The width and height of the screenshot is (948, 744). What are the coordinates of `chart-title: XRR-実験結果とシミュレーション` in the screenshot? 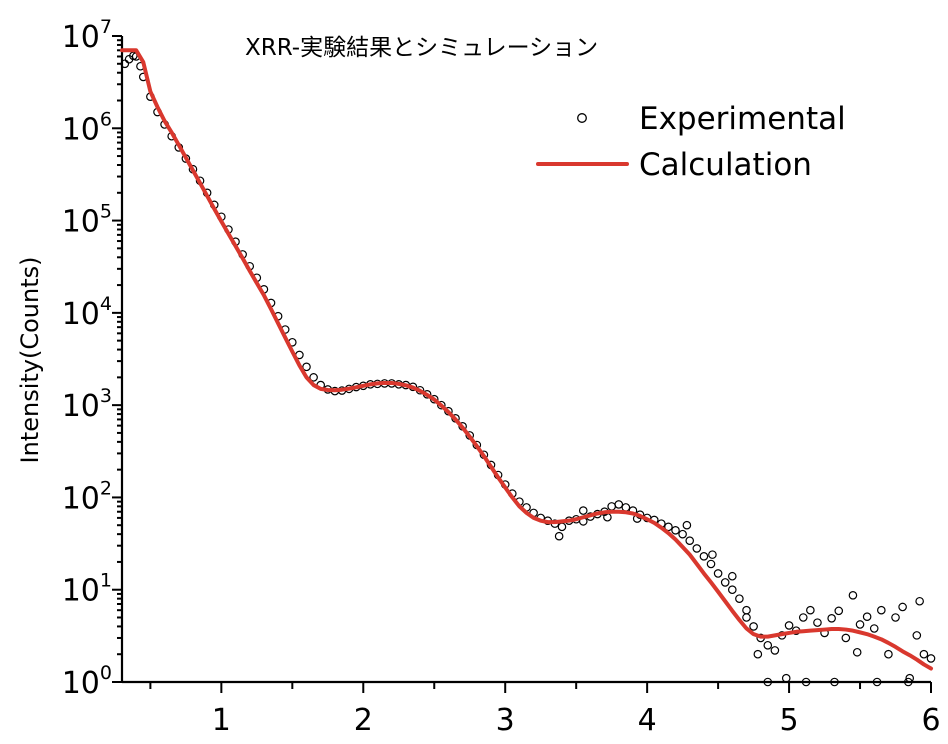 It's located at (421, 48).